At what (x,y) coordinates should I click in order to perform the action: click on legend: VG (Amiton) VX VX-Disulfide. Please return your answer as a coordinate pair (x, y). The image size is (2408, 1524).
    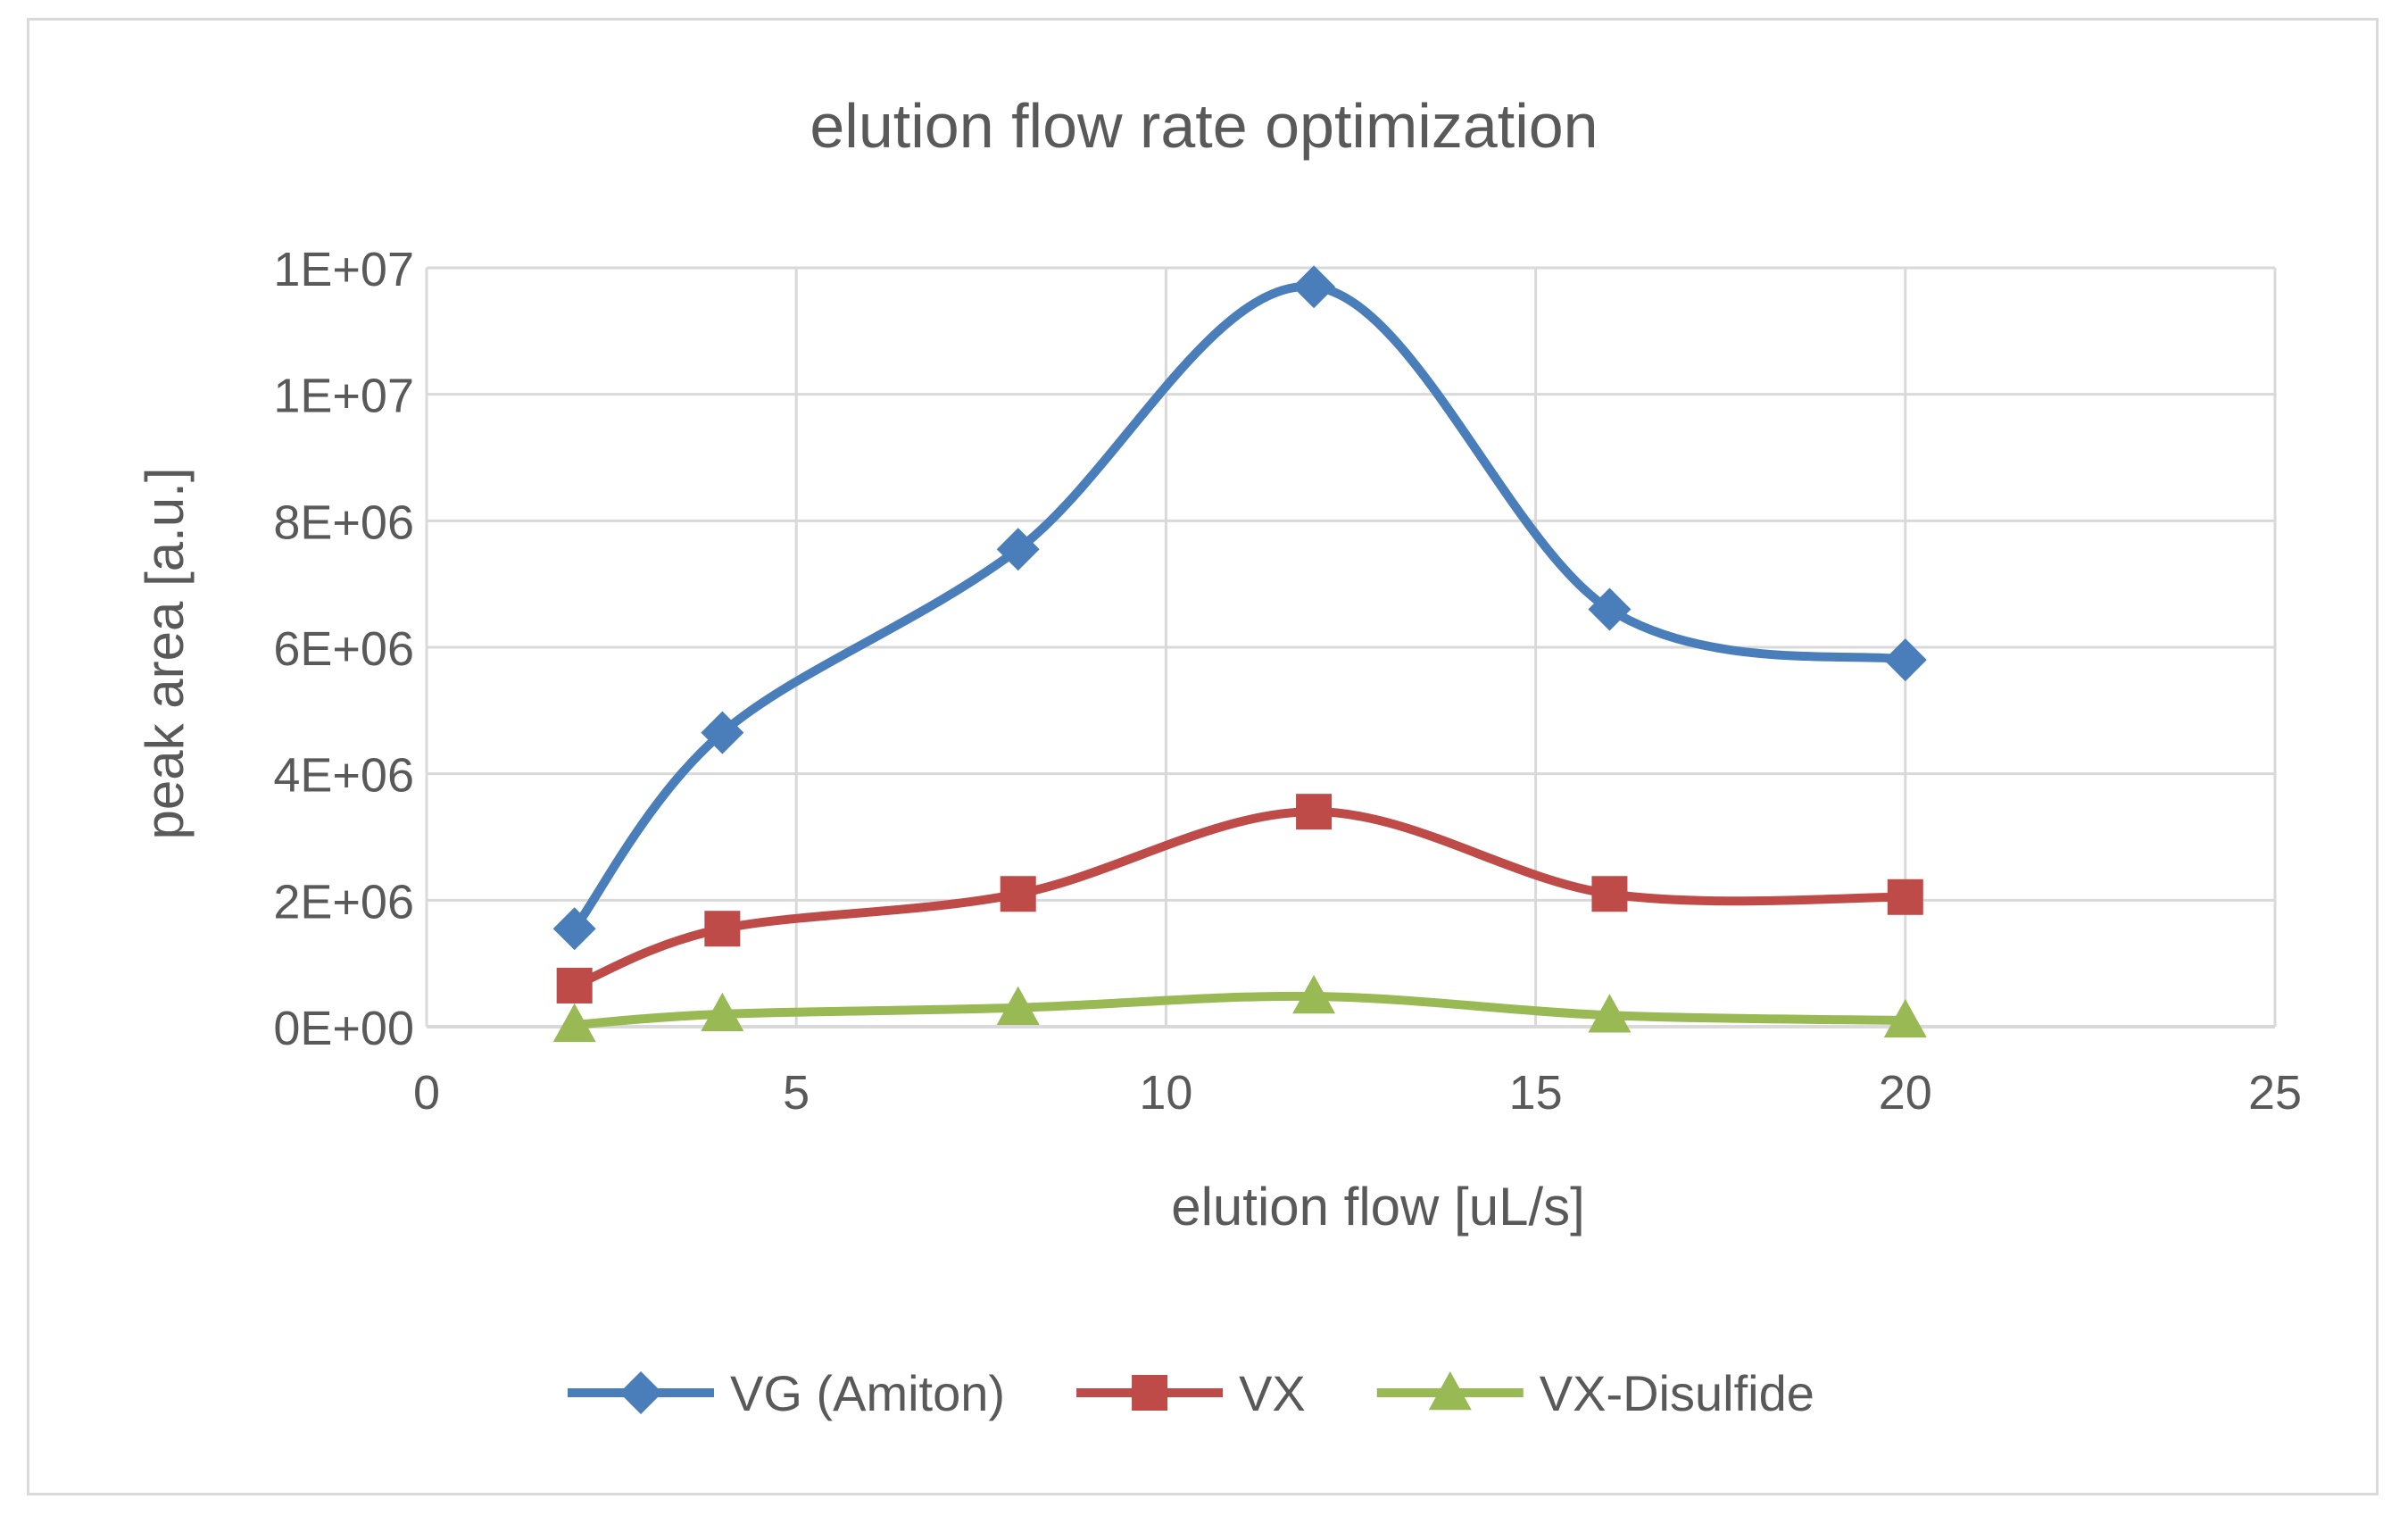
    Looking at the image, I should click on (1191, 1393).